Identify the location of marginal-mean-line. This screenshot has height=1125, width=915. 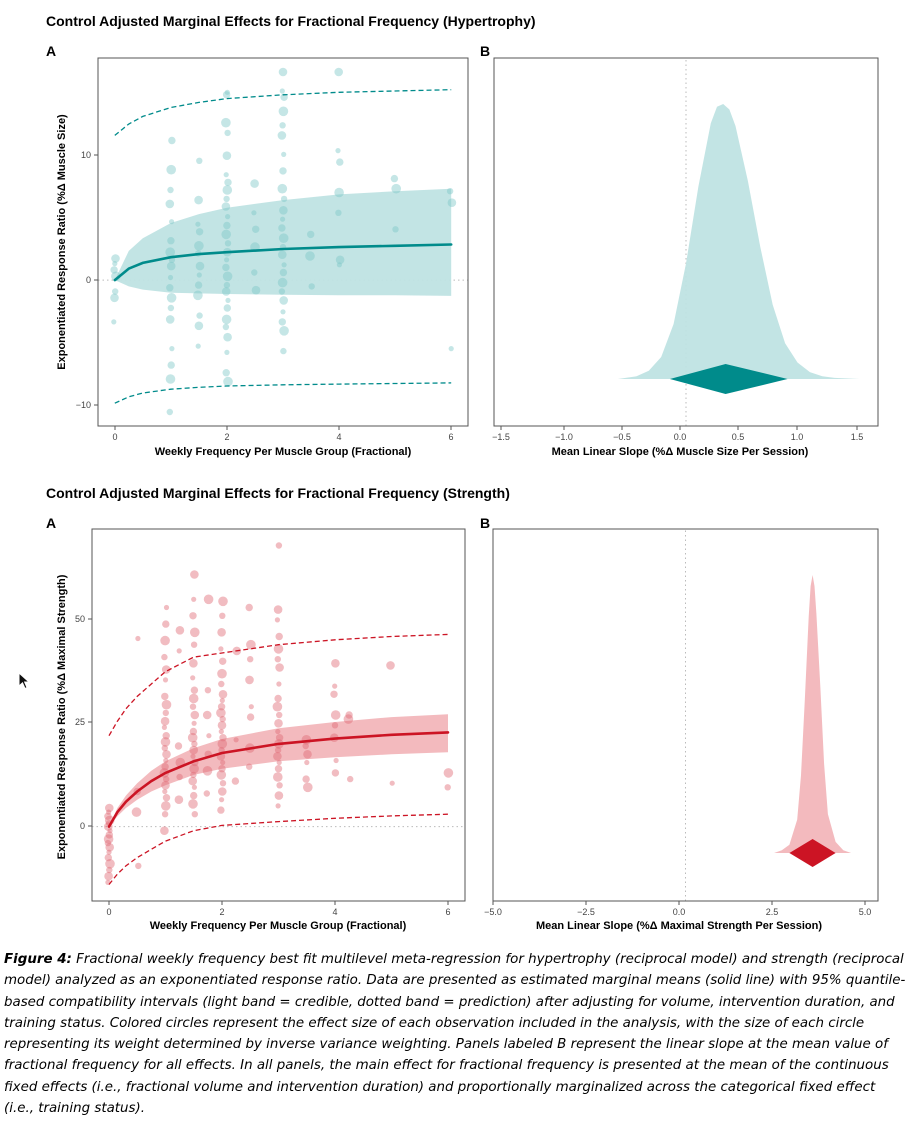
(278, 779).